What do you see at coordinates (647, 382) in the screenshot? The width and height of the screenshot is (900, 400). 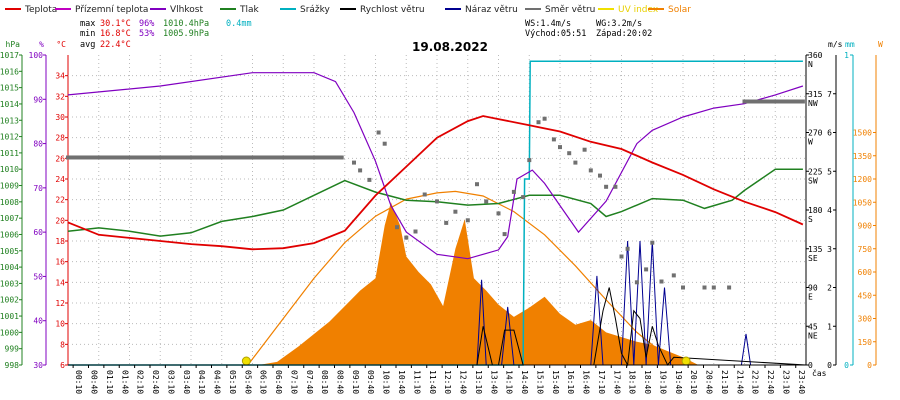 I see `x-tick-label-37: 18:40` at bounding box center [647, 382].